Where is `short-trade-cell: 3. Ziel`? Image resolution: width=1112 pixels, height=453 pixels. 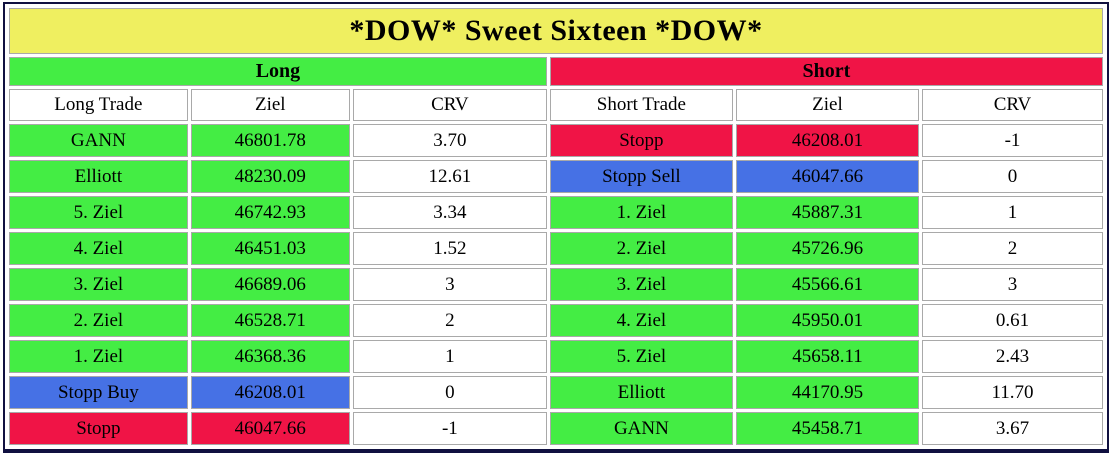 short-trade-cell: 3. Ziel is located at coordinates (641, 284).